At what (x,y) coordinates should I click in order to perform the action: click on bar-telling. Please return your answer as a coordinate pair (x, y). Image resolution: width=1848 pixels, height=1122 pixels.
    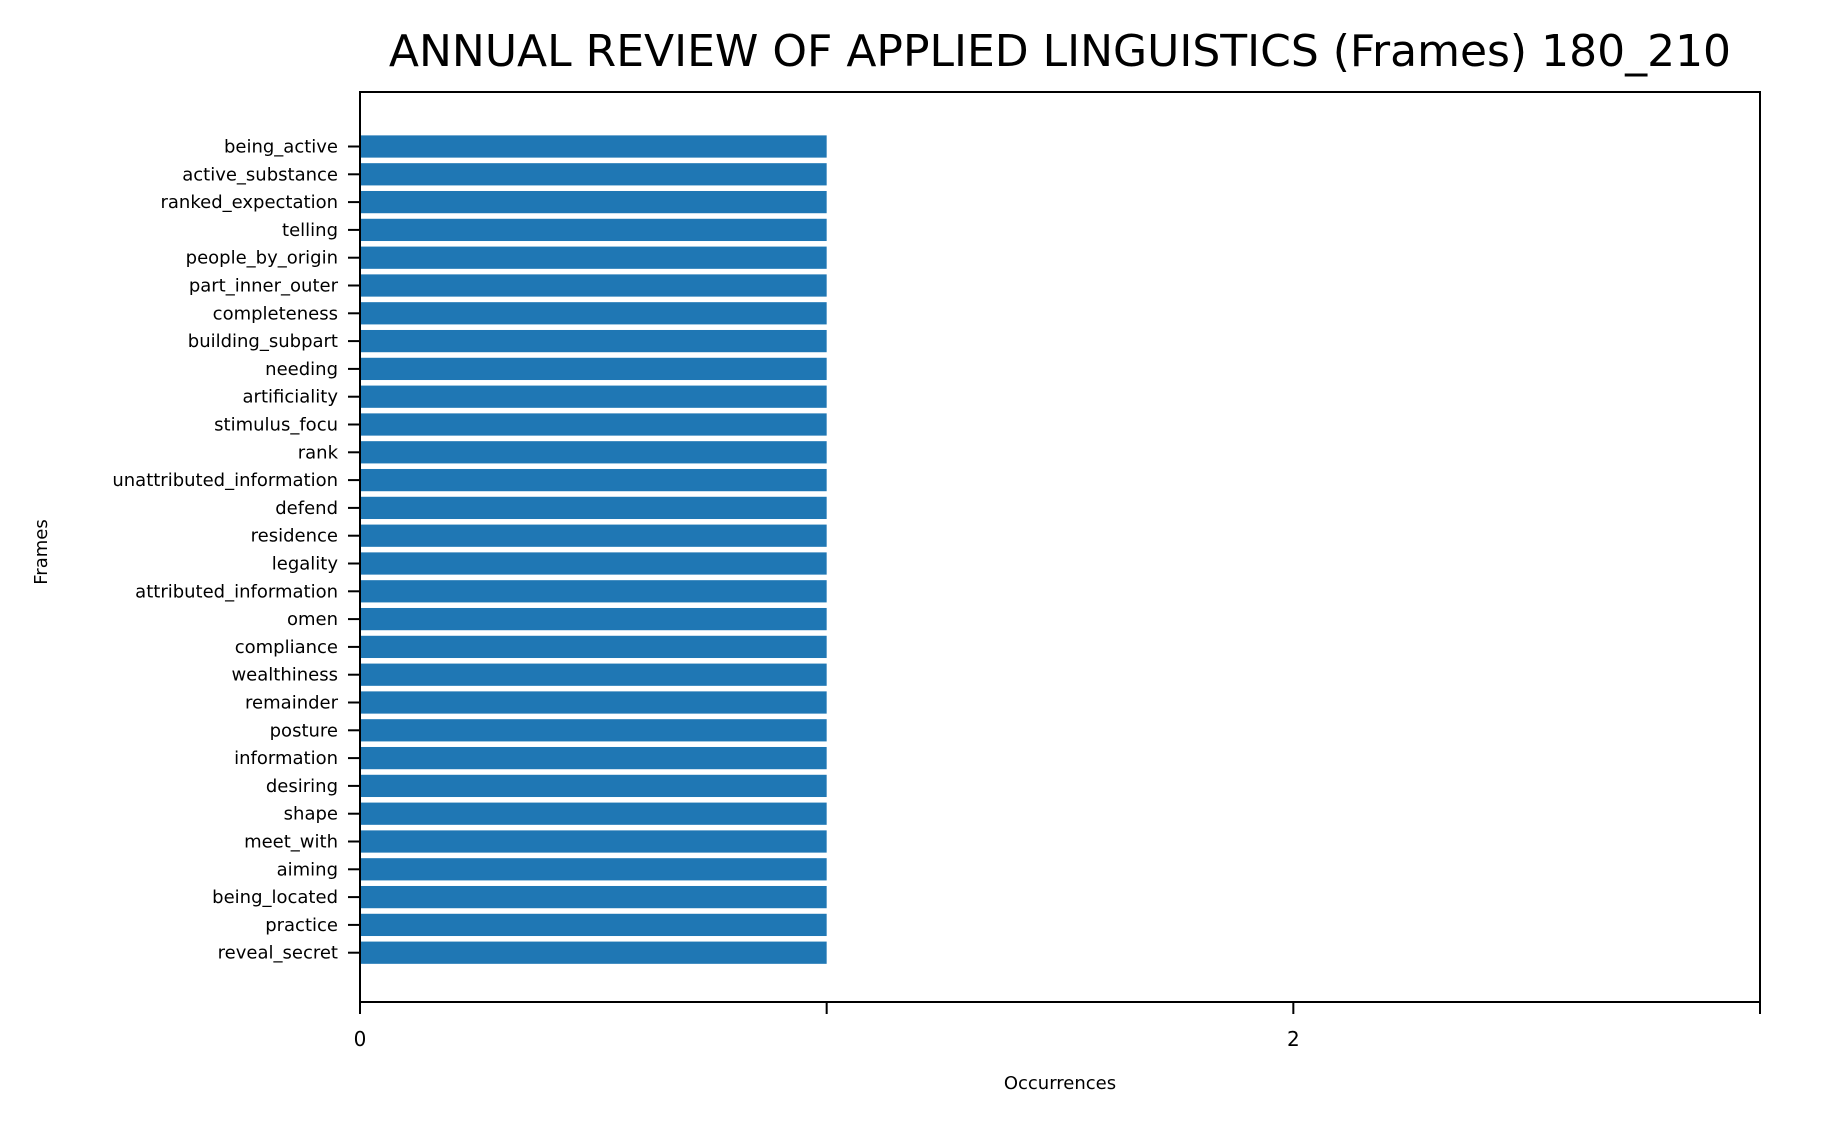
    Looking at the image, I should click on (593, 230).